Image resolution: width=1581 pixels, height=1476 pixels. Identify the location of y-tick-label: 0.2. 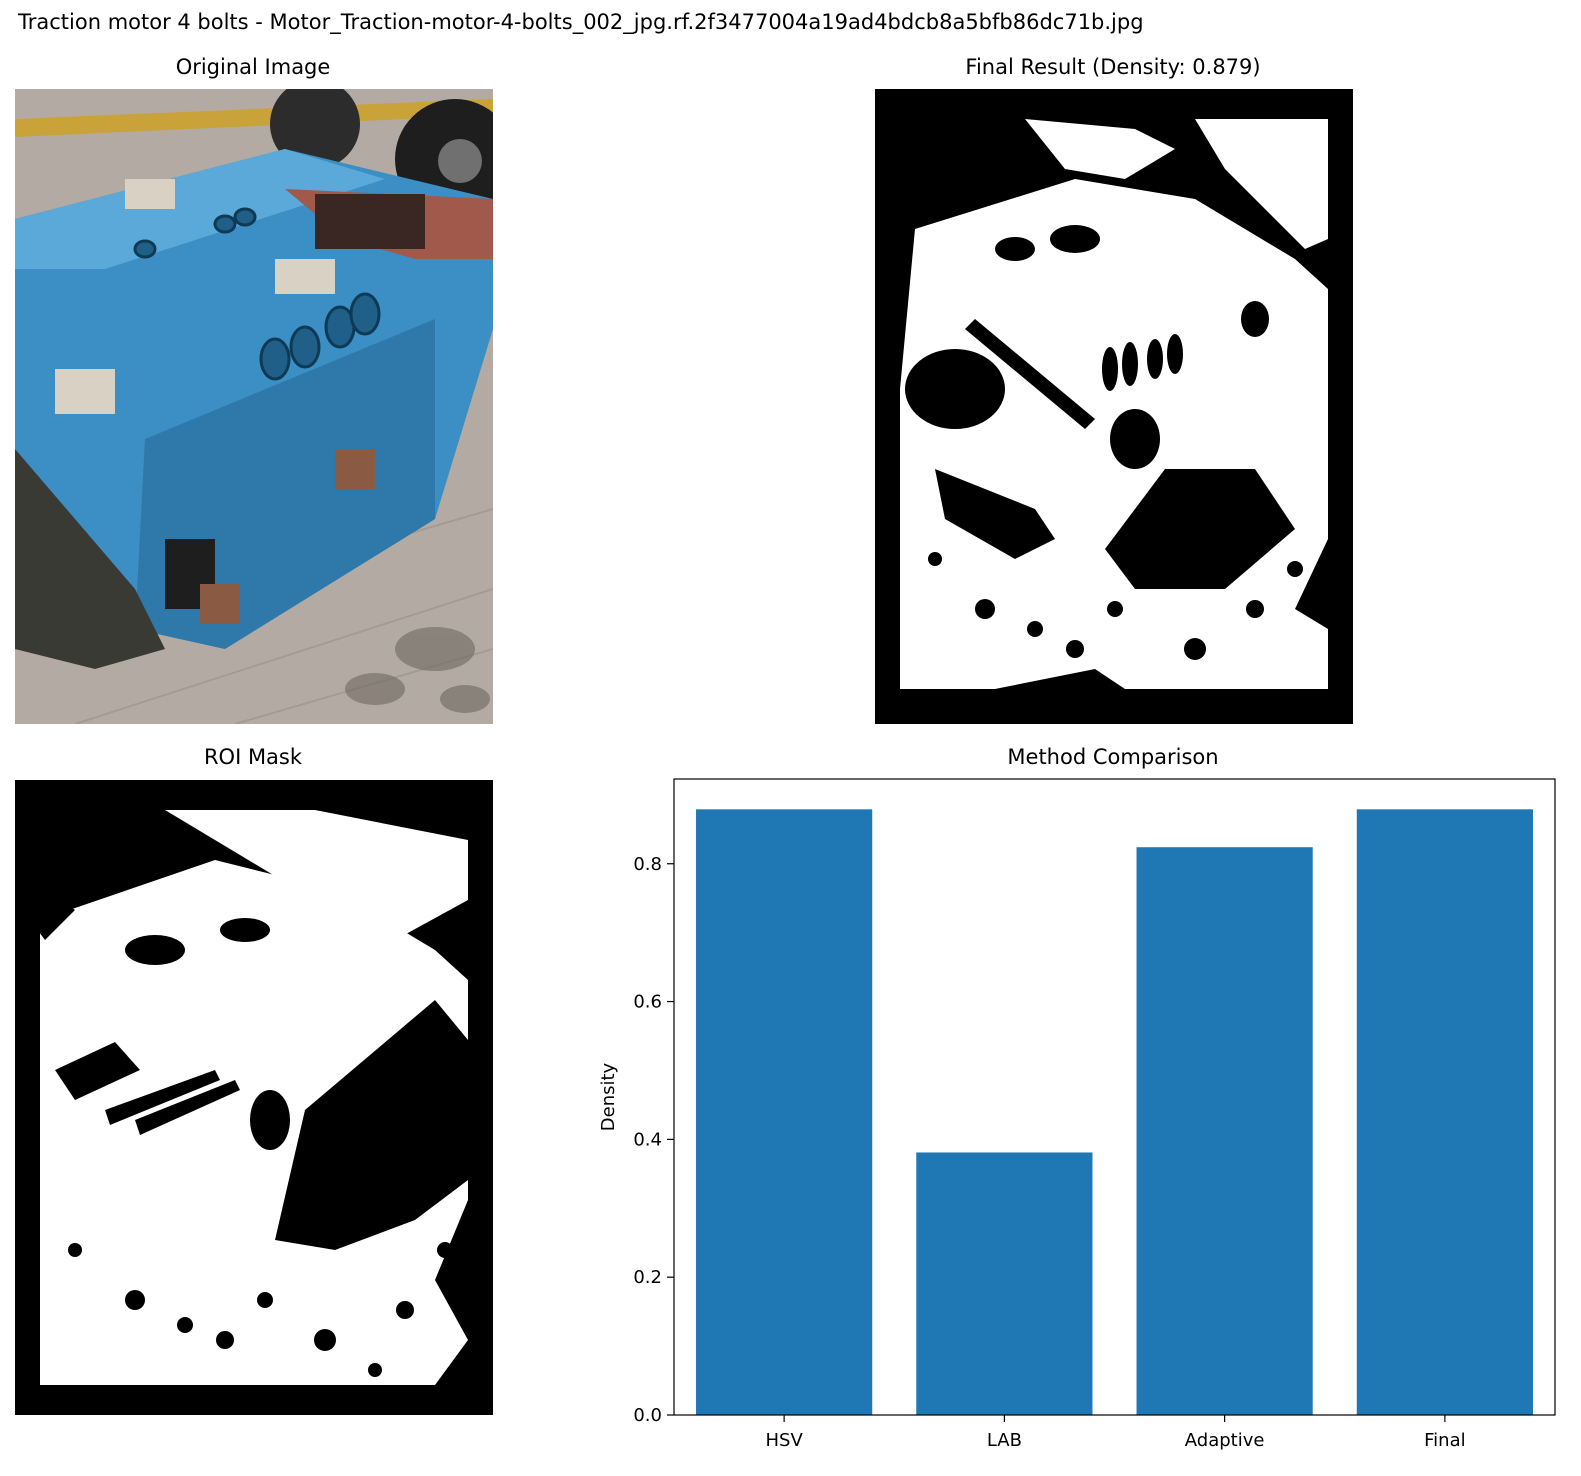
(647, 1277).